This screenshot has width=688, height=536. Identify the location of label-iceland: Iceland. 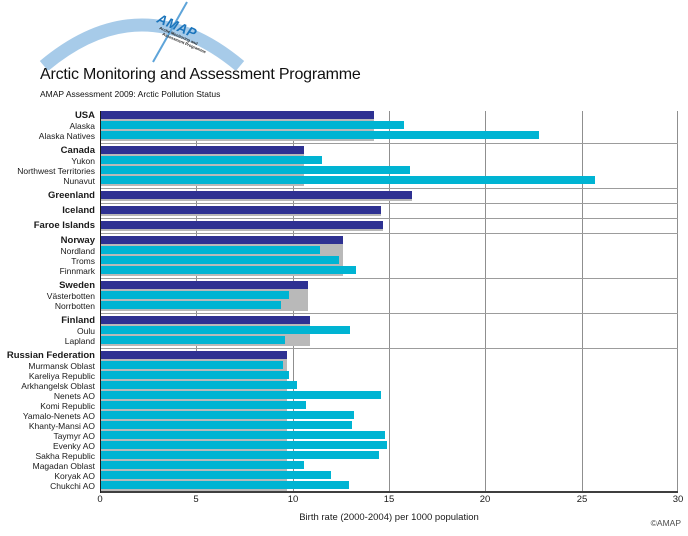
(78, 210).